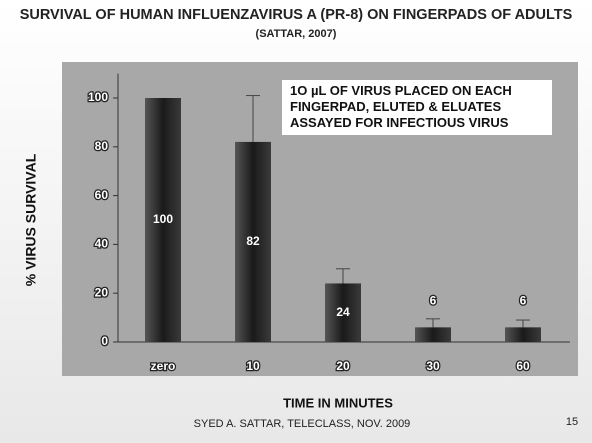 This screenshot has height=443, width=592. Describe the element at coordinates (396, 106) in the screenshot. I see `annotation-line: FINGERPAD, ELUTED & ELUATES` at that location.